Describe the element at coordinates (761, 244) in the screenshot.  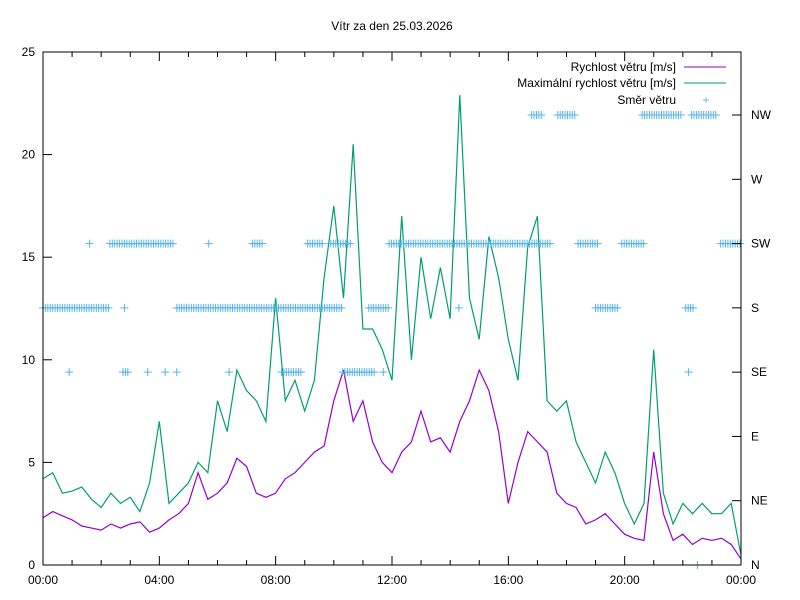
I see `y2-tick-label: SW` at that location.